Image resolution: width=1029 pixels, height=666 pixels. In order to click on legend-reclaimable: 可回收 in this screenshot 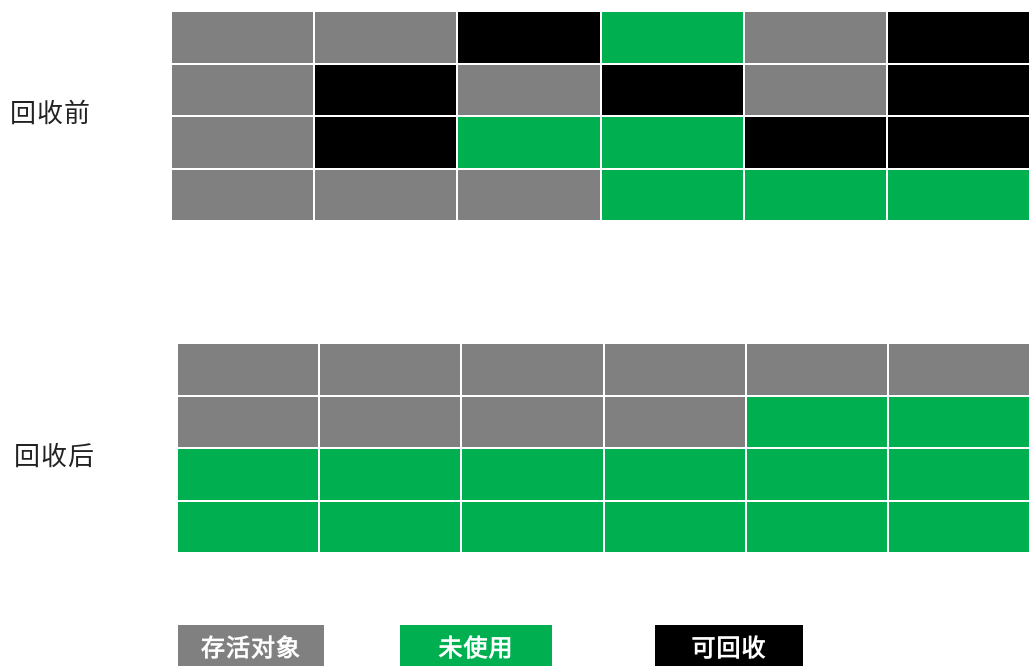, I will do `click(729, 645)`.